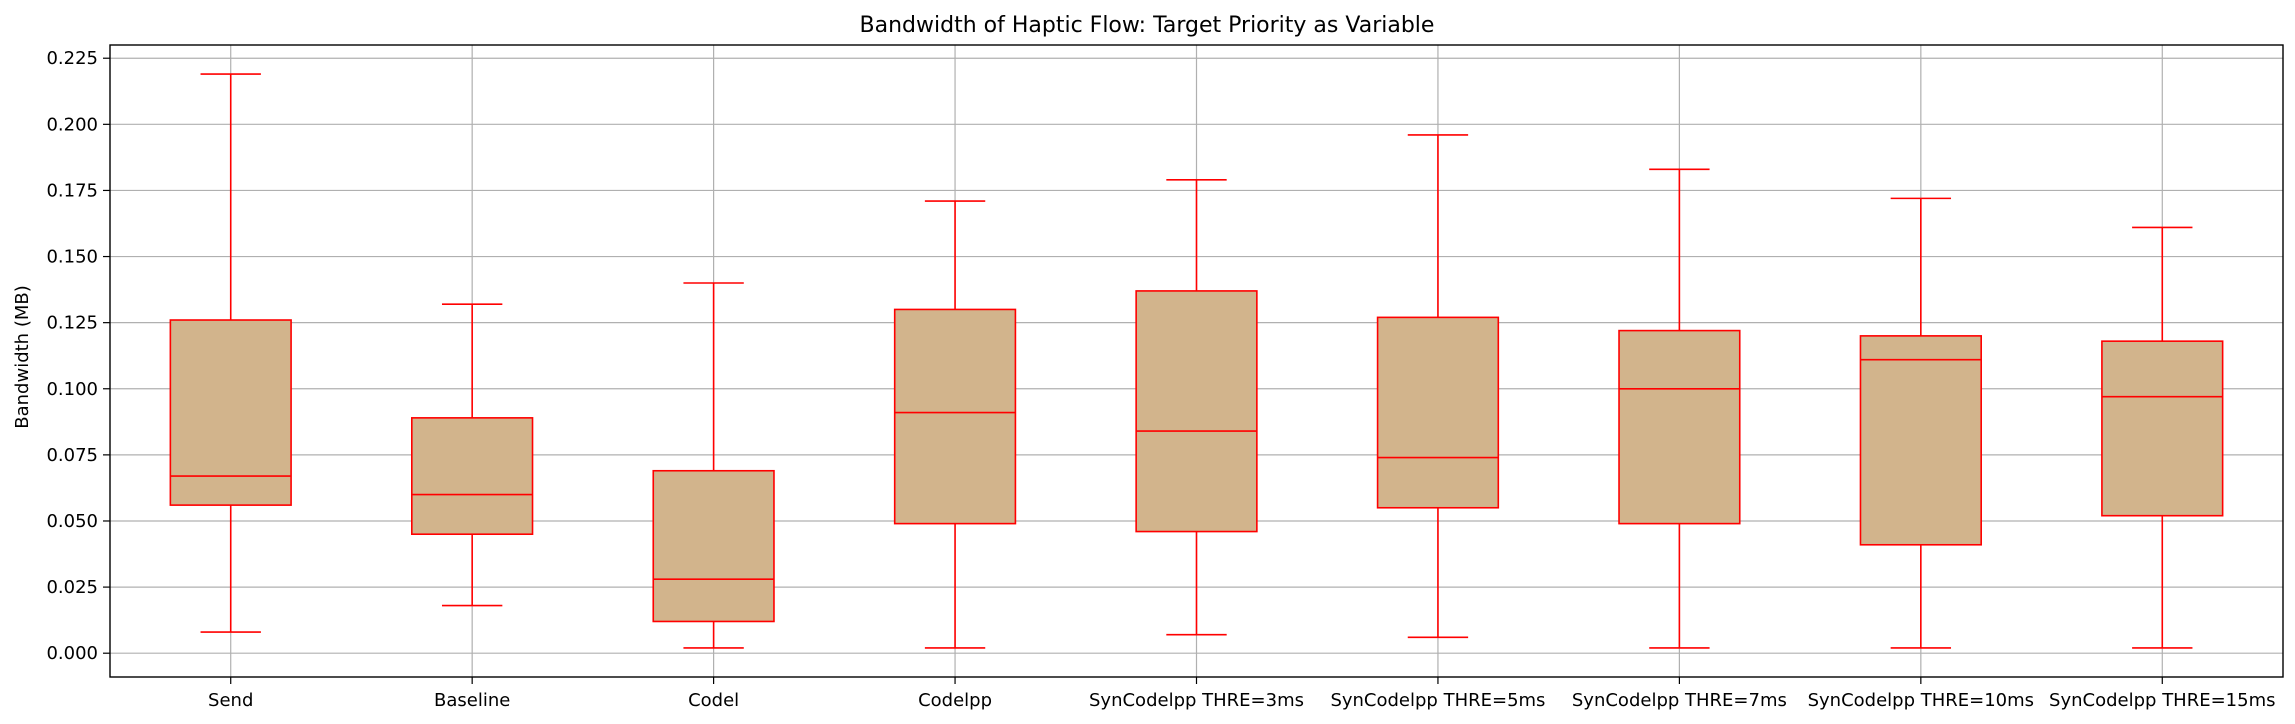 The image size is (2295, 724). What do you see at coordinates (72, 653) in the screenshot?
I see `y-tick-label: 0.000` at bounding box center [72, 653].